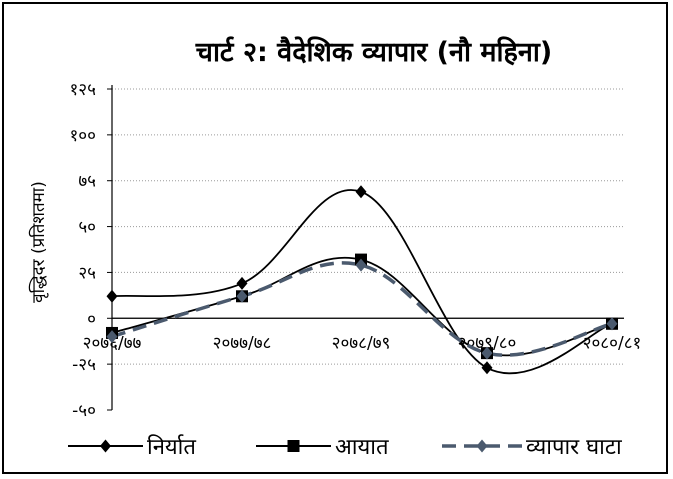 Image resolution: width=673 pixels, height=479 pixels. Describe the element at coordinates (91, 319) in the screenshot. I see `y-tick-label: ०` at that location.